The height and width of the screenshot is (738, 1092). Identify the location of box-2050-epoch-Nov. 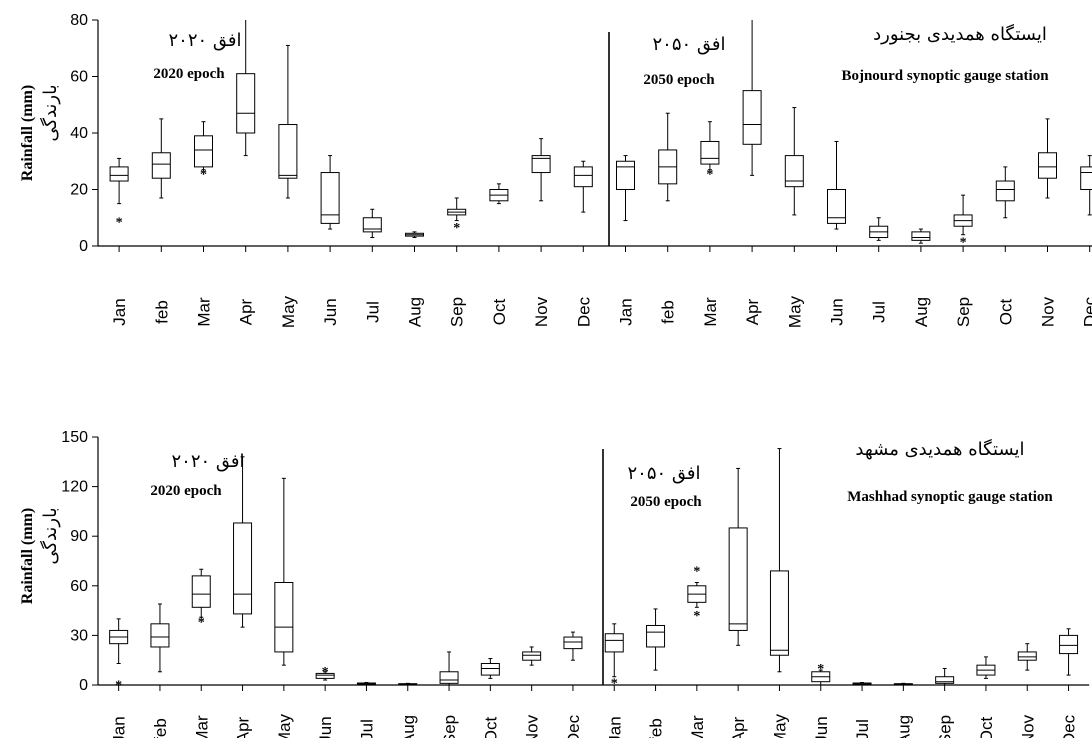
(1027, 657).